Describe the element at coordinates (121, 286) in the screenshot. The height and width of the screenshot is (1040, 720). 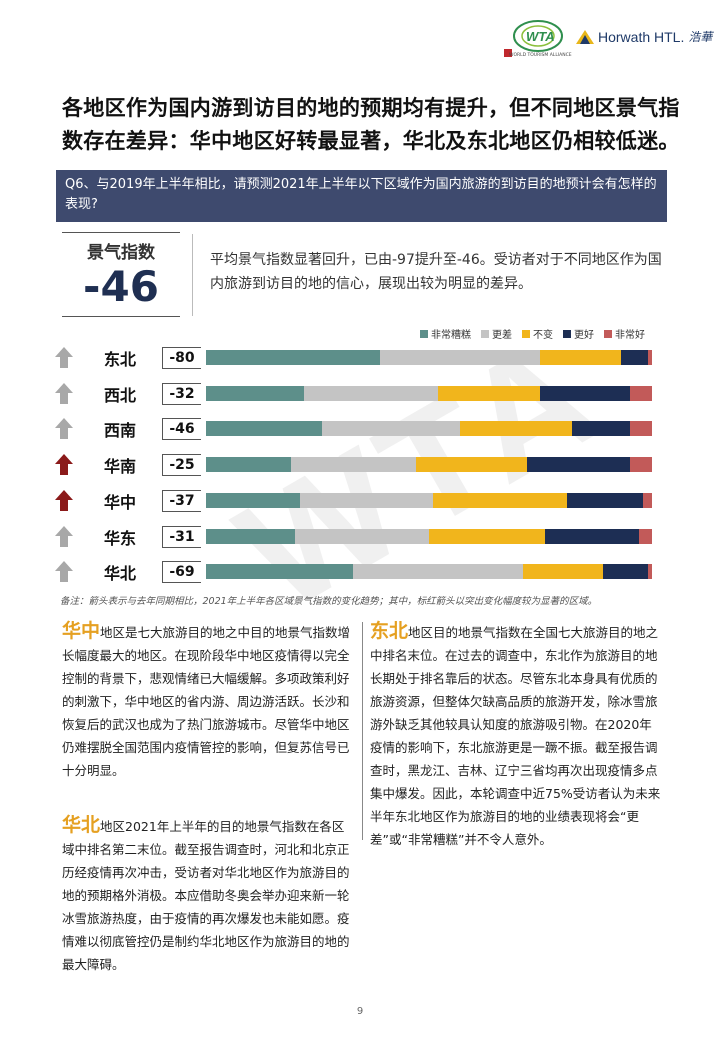
I see `index-value: -46` at that location.